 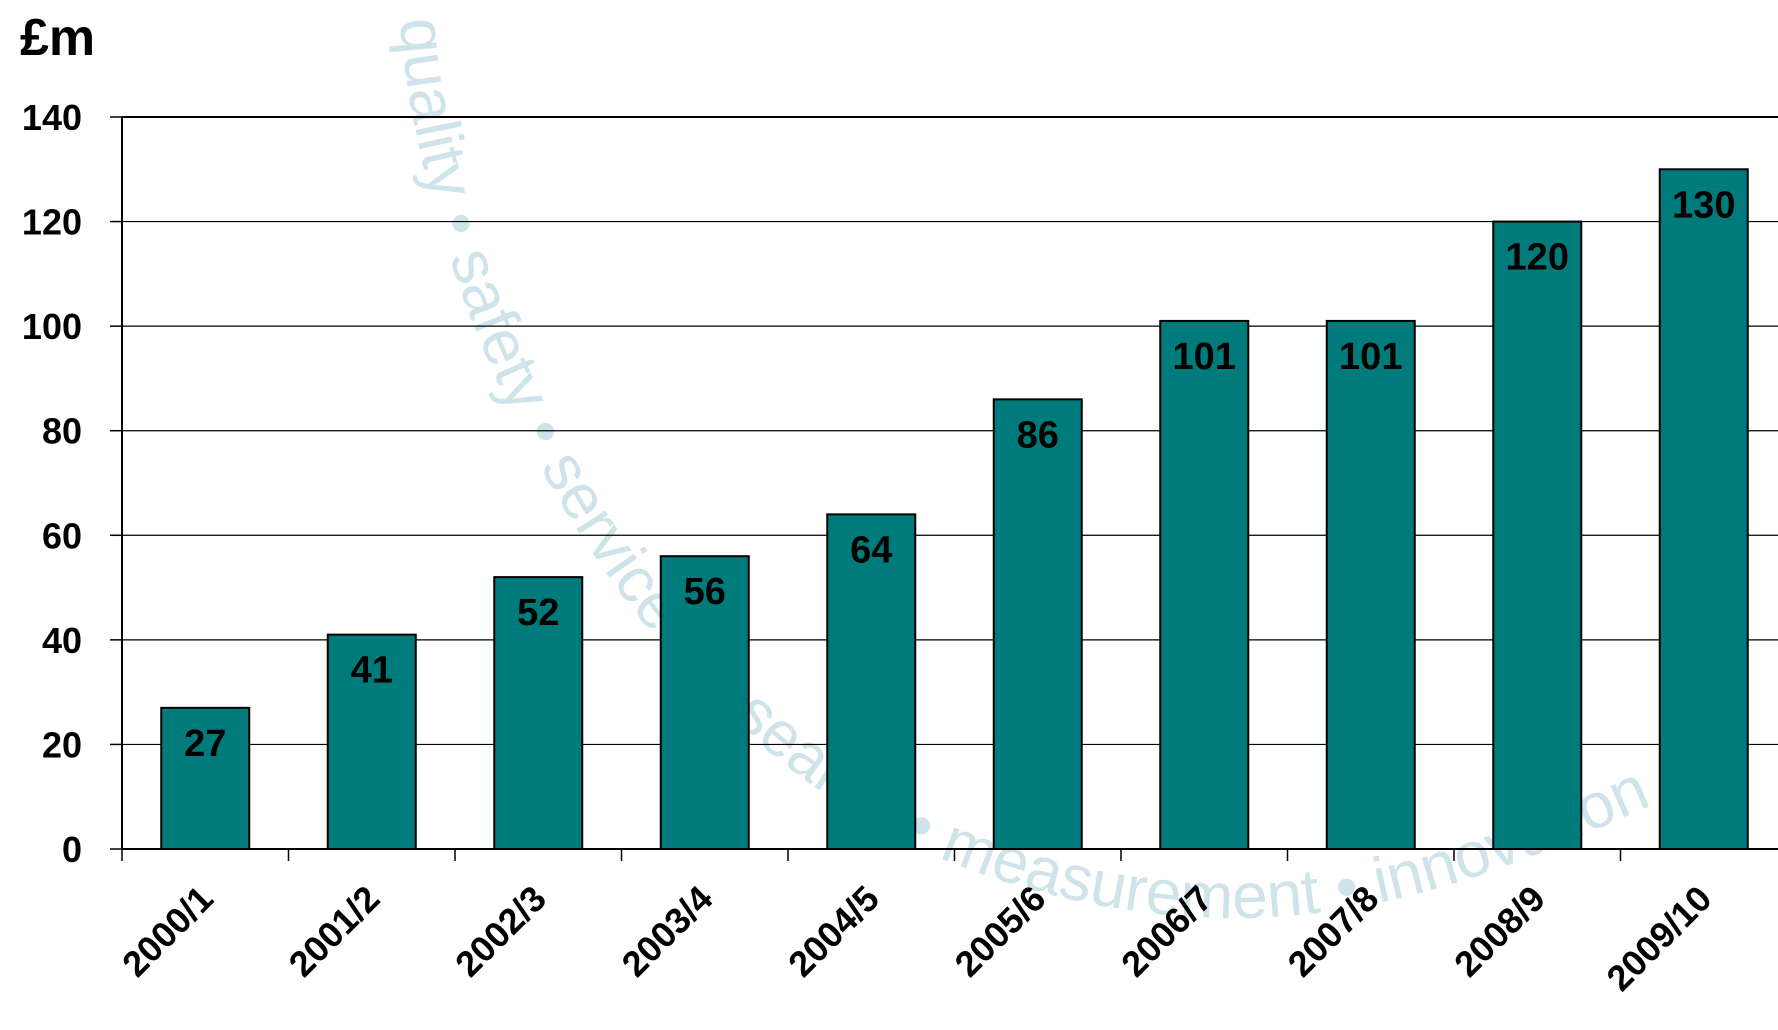 I want to click on x-tick-label: 2003/4, so click(x=667, y=931).